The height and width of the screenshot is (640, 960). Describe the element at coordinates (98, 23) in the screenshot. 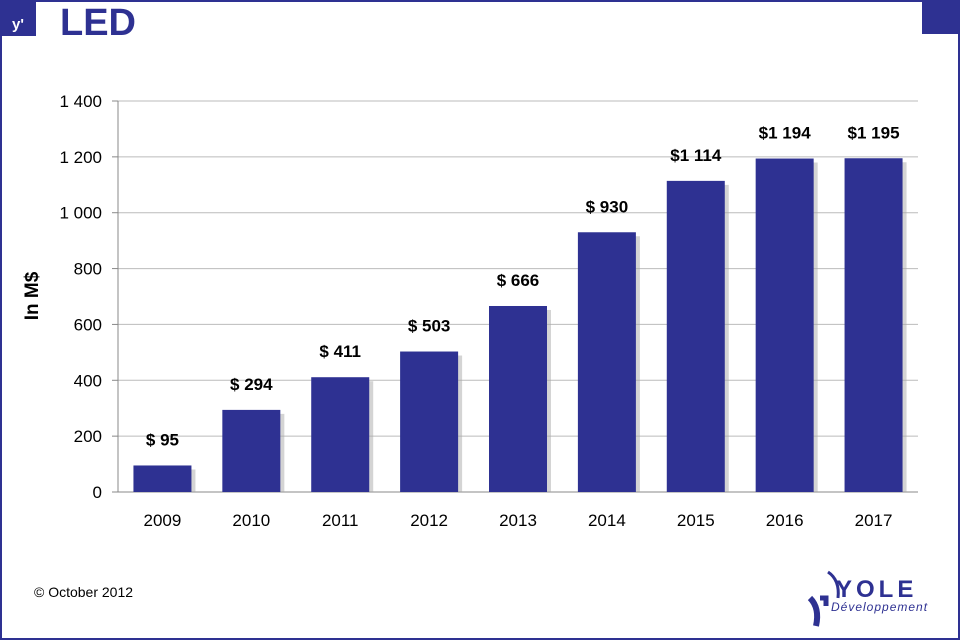

I see `page-title: LED` at that location.